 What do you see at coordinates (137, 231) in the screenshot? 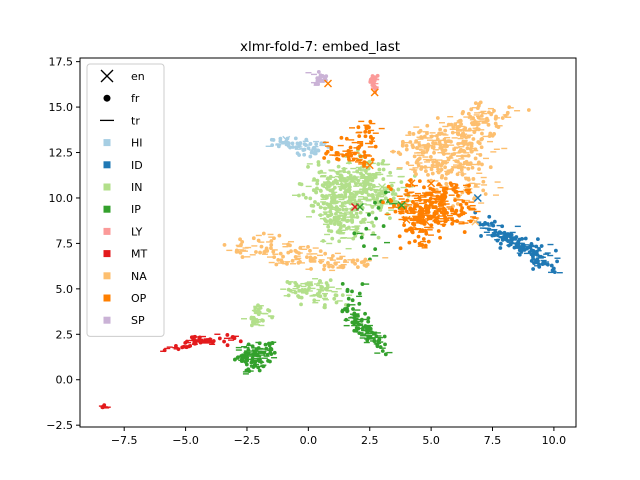
I see `legend-label: LY` at bounding box center [137, 231].